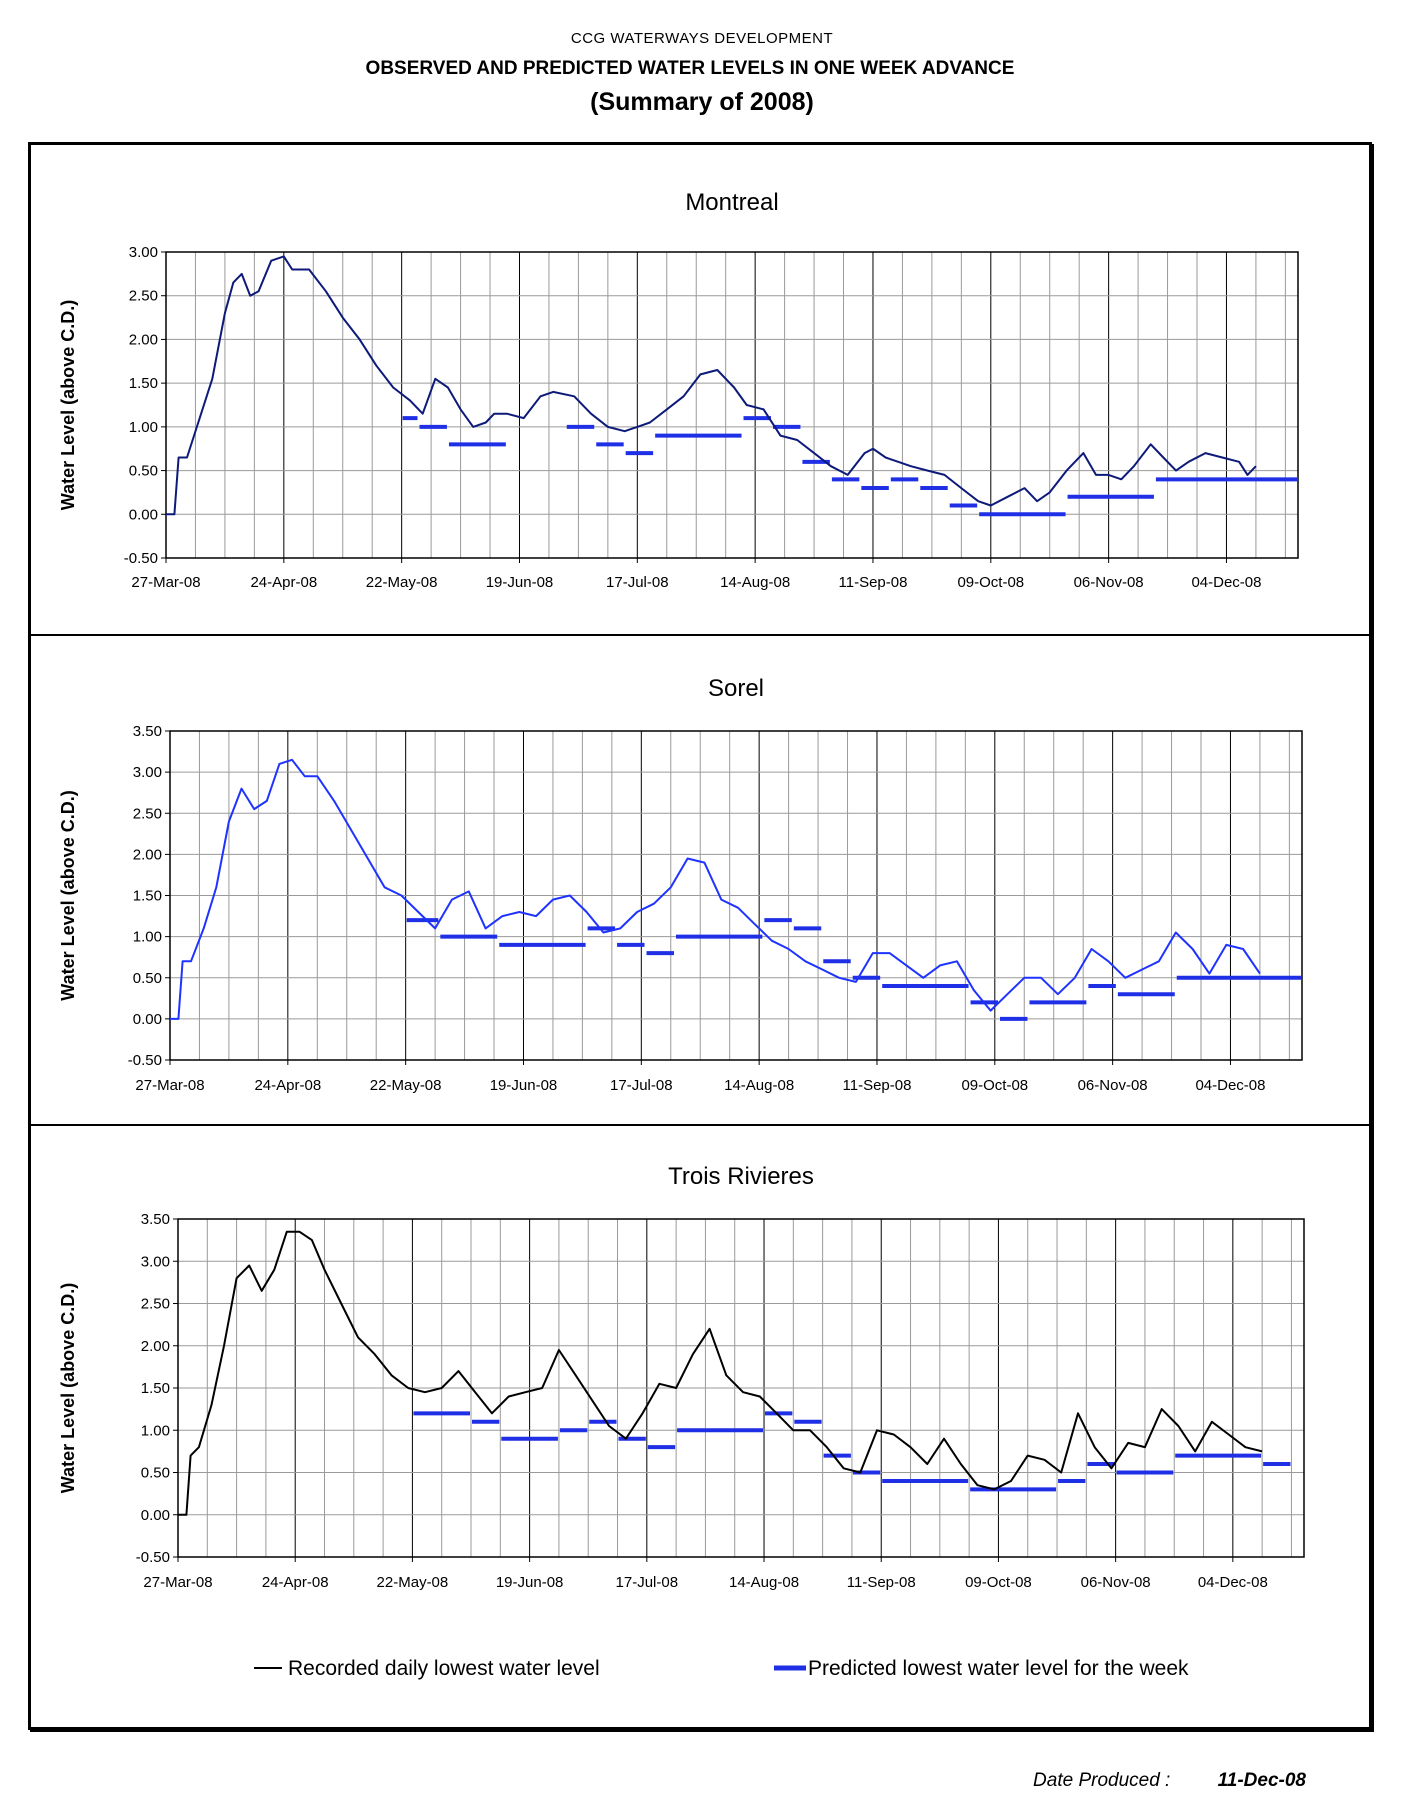  I want to click on legend-observed-label: Recorded daily lowest water level, so click(444, 1668).